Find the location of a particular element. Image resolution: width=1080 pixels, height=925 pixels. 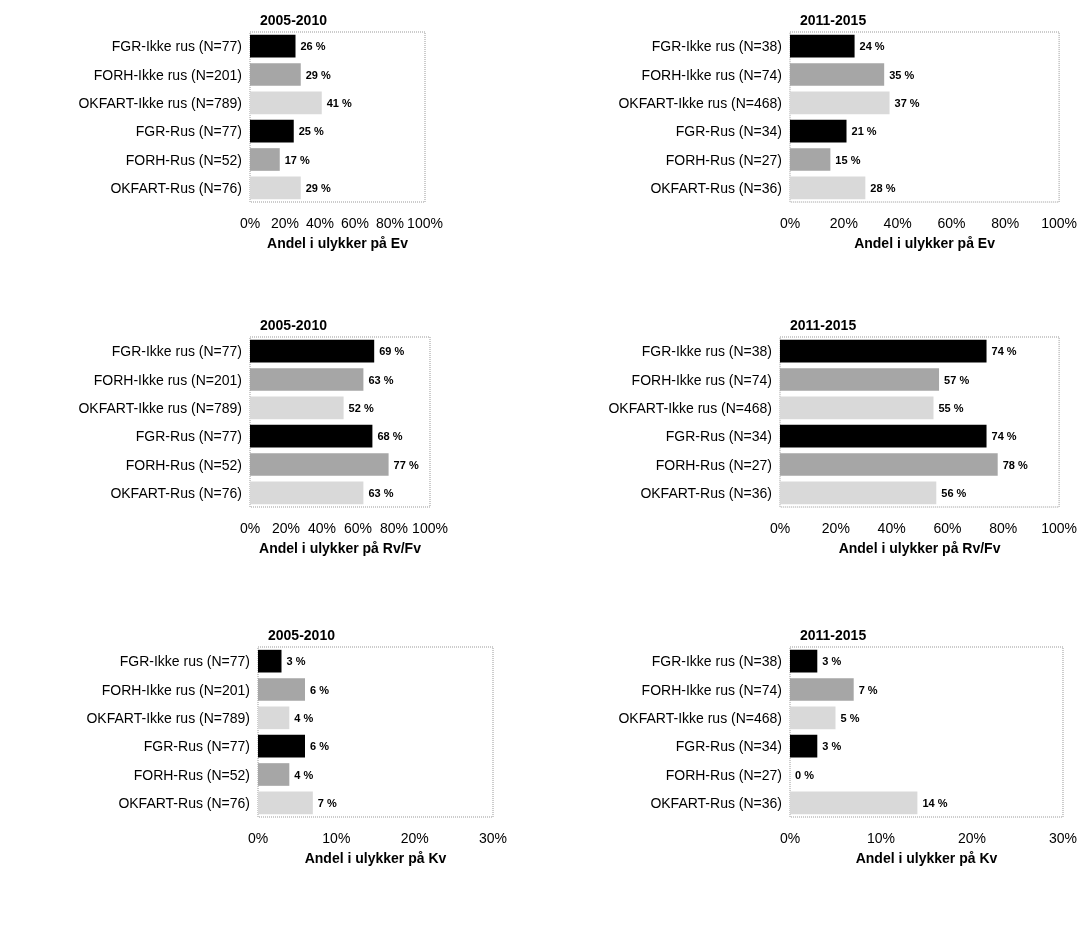

data-label: 3 % is located at coordinates (296, 661).